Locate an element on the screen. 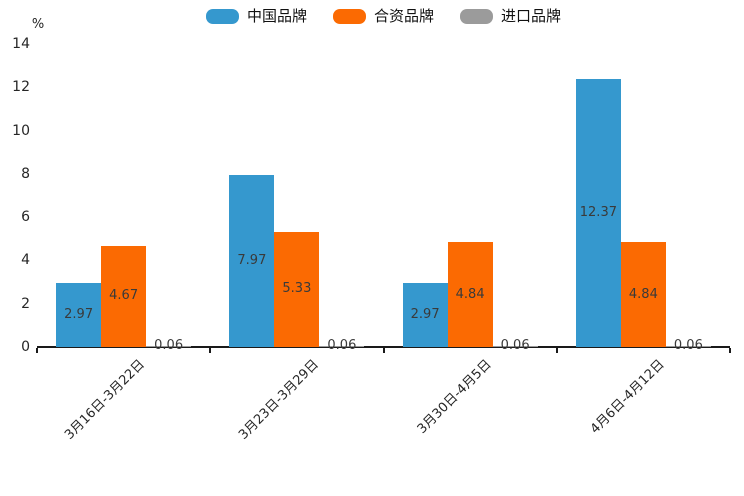 The width and height of the screenshot is (744, 496). y-tick-label: 8 is located at coordinates (25, 173).